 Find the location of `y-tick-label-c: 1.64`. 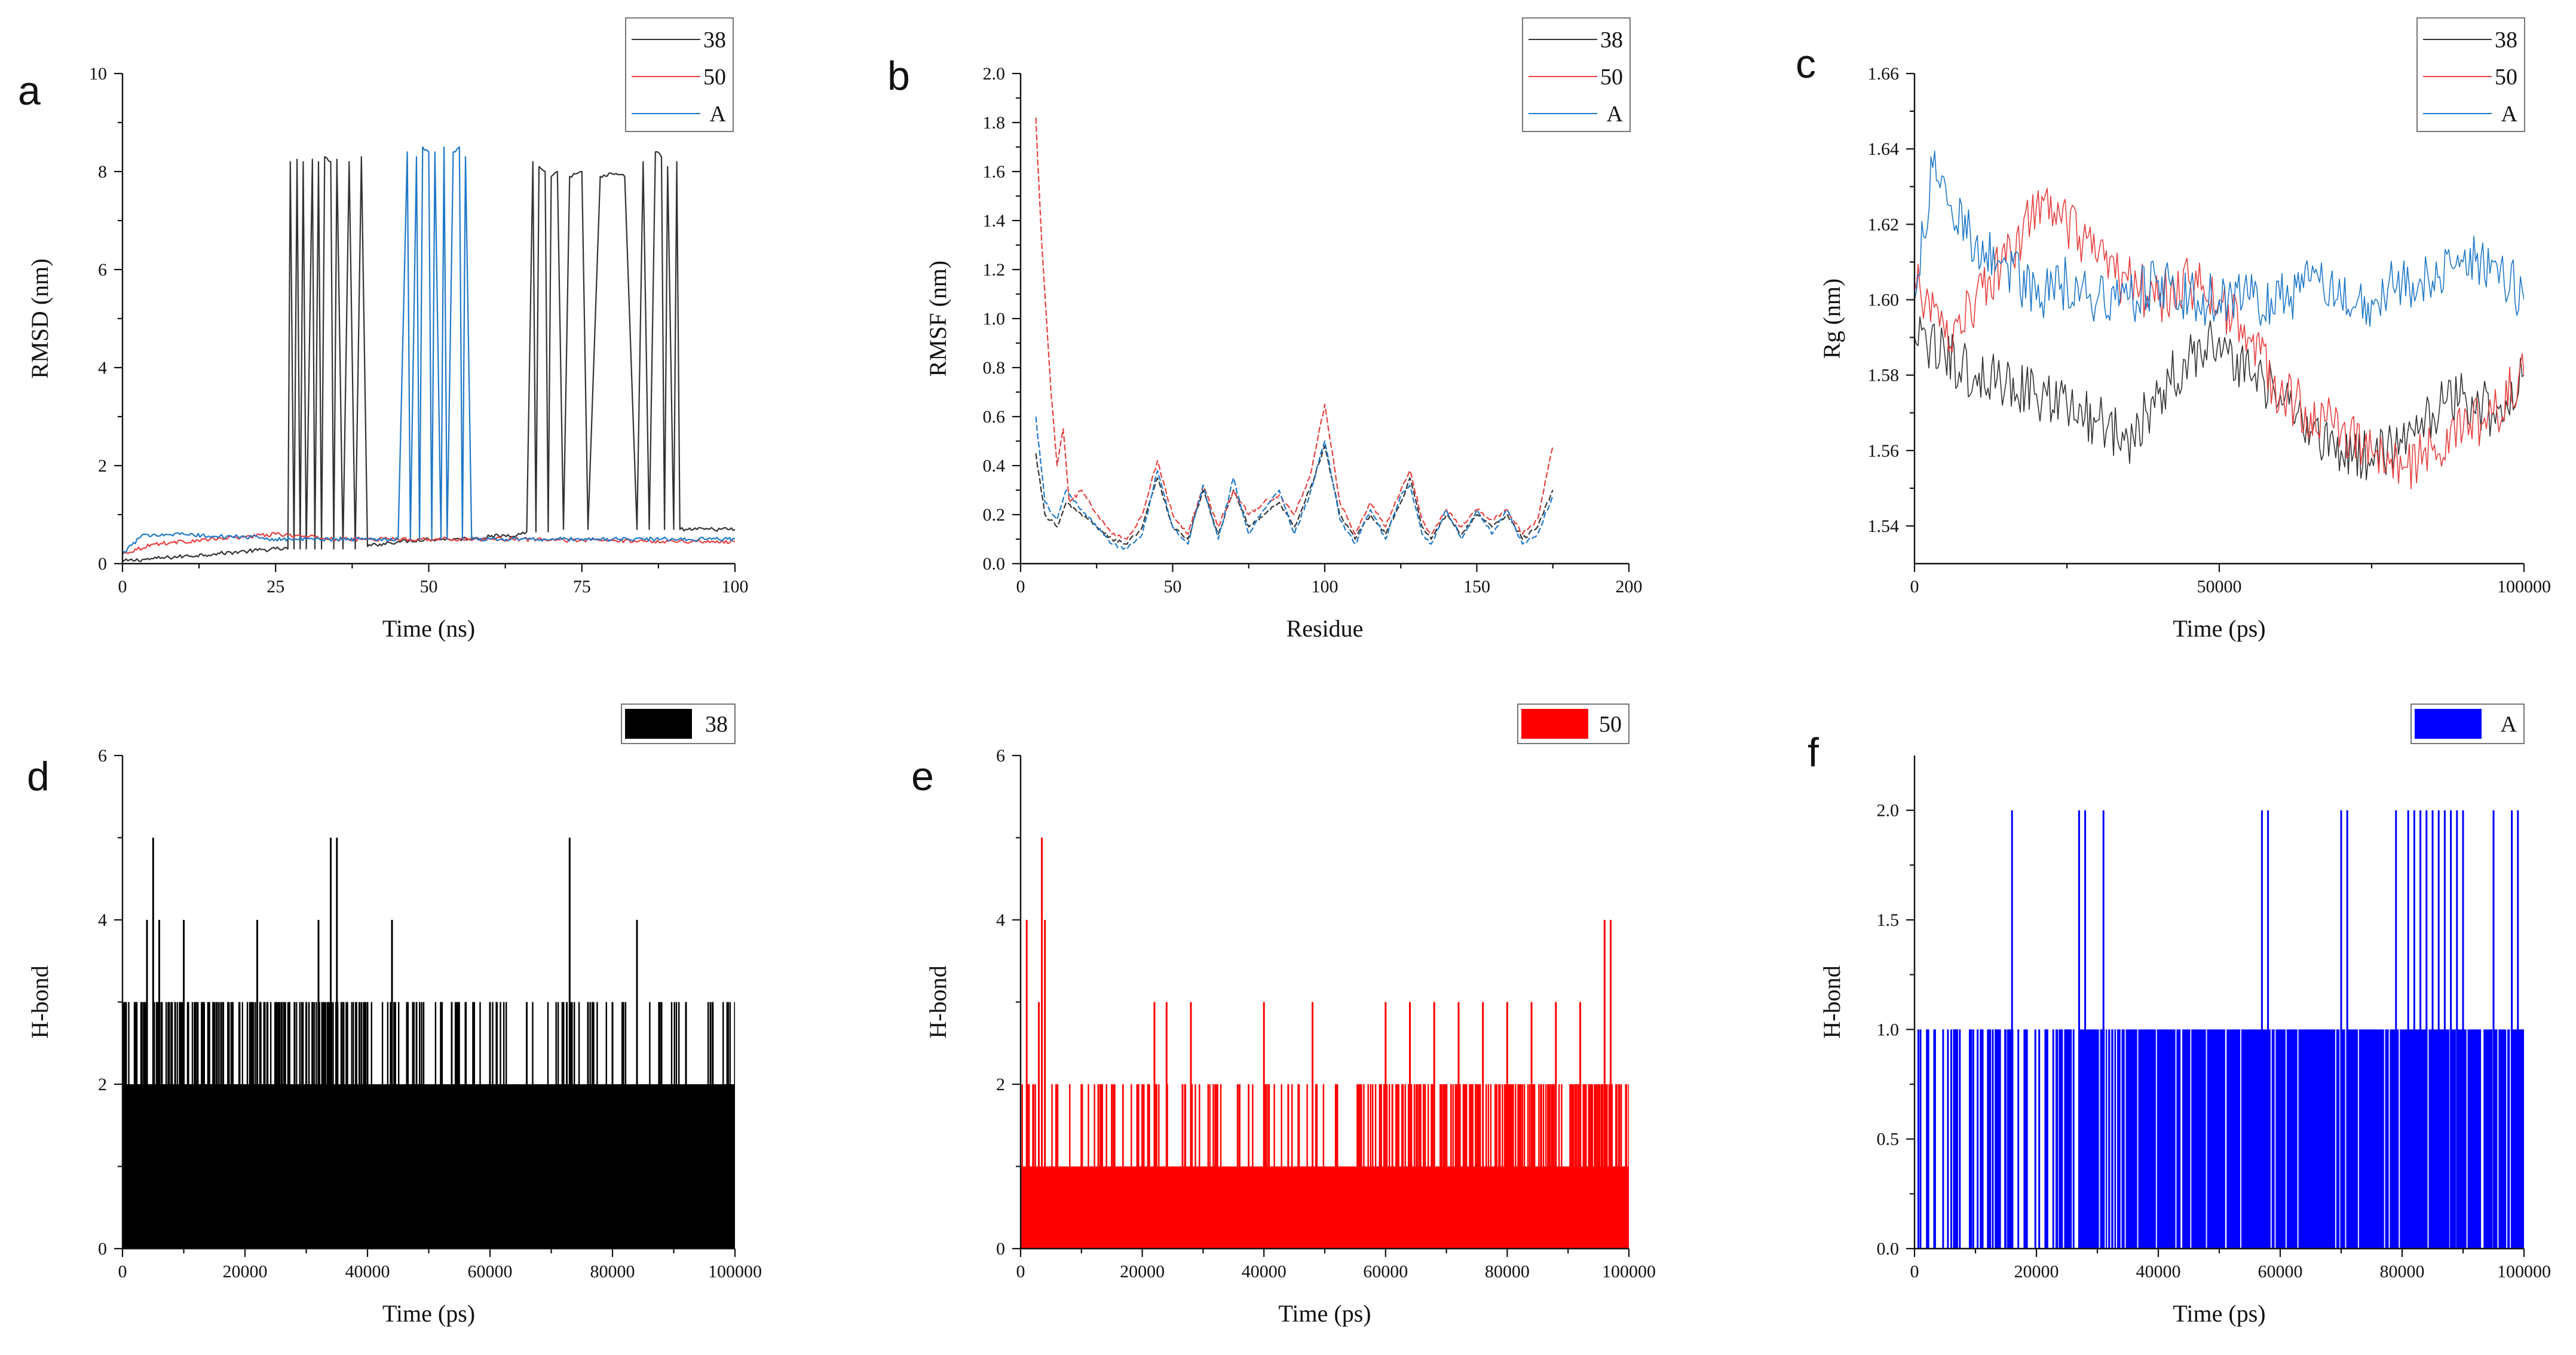

y-tick-label-c: 1.64 is located at coordinates (1884, 149).